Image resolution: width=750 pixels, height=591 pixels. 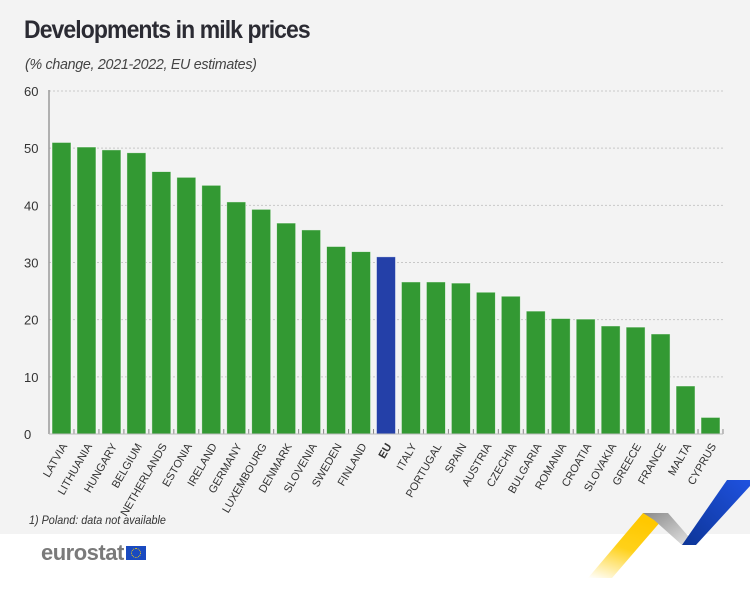 I want to click on bar-france, so click(x=660, y=384).